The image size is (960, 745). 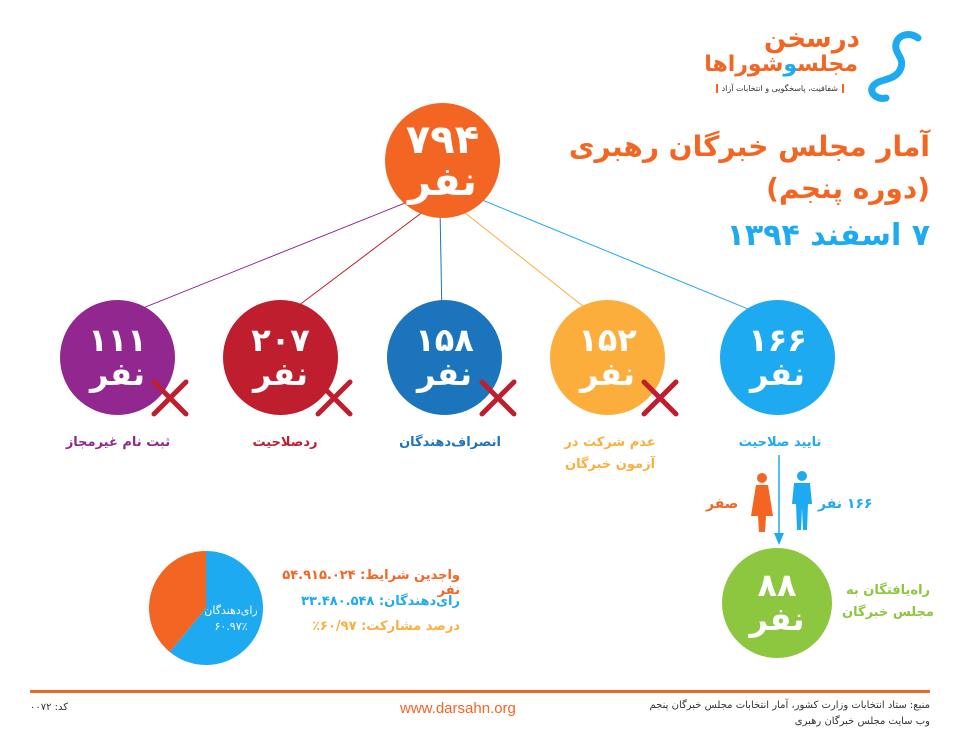 What do you see at coordinates (762, 502) in the screenshot?
I see `female-person-icon` at bounding box center [762, 502].